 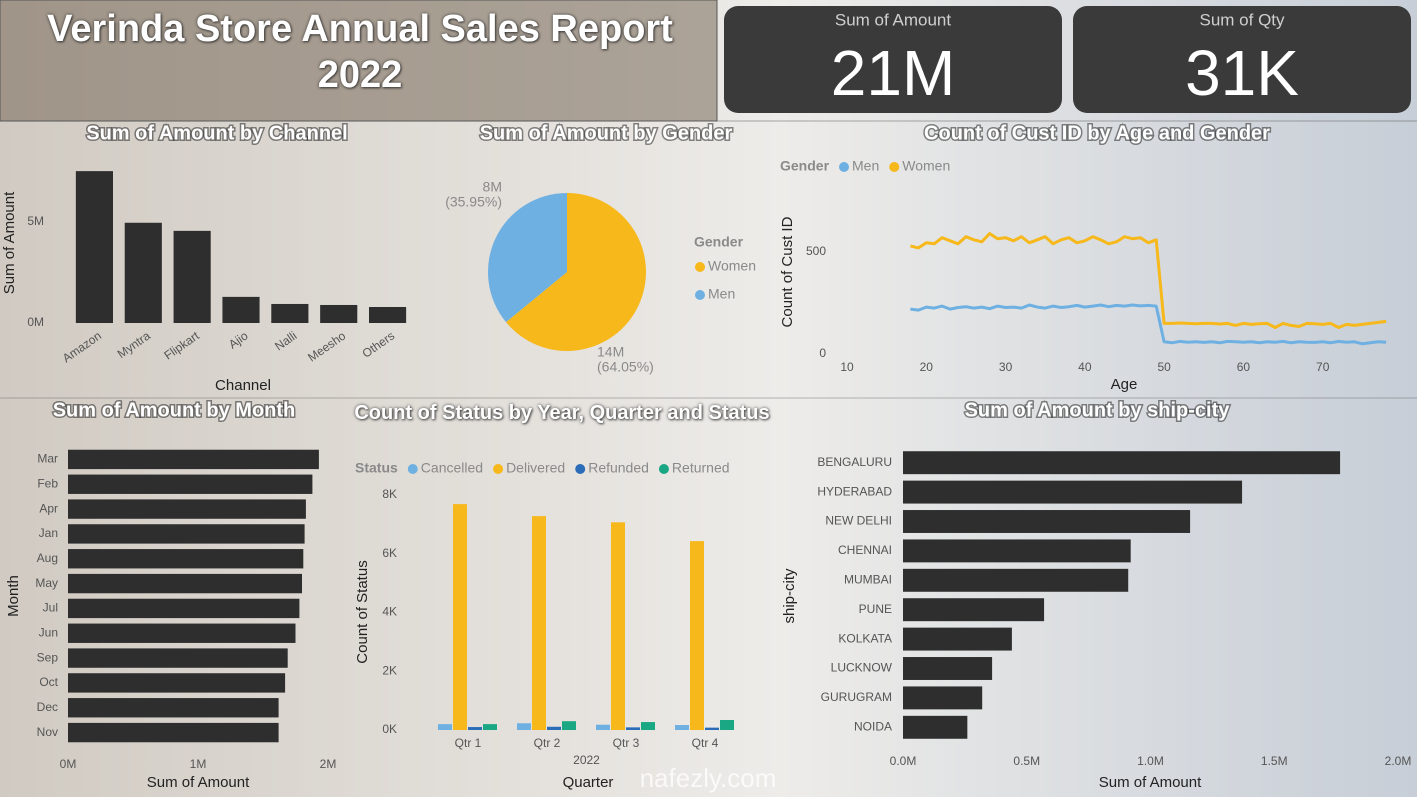 I want to click on y-tick-label: NOIDA, so click(x=873, y=726).